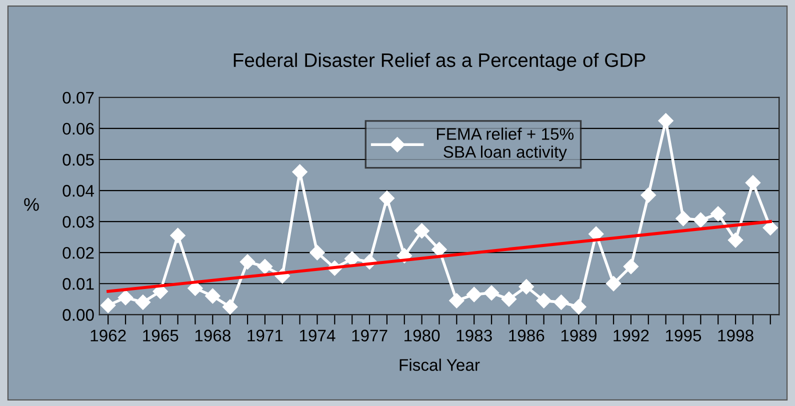  What do you see at coordinates (505, 145) in the screenshot?
I see `legend-label: FEMA relief + 15% SBA loan activity` at bounding box center [505, 145].